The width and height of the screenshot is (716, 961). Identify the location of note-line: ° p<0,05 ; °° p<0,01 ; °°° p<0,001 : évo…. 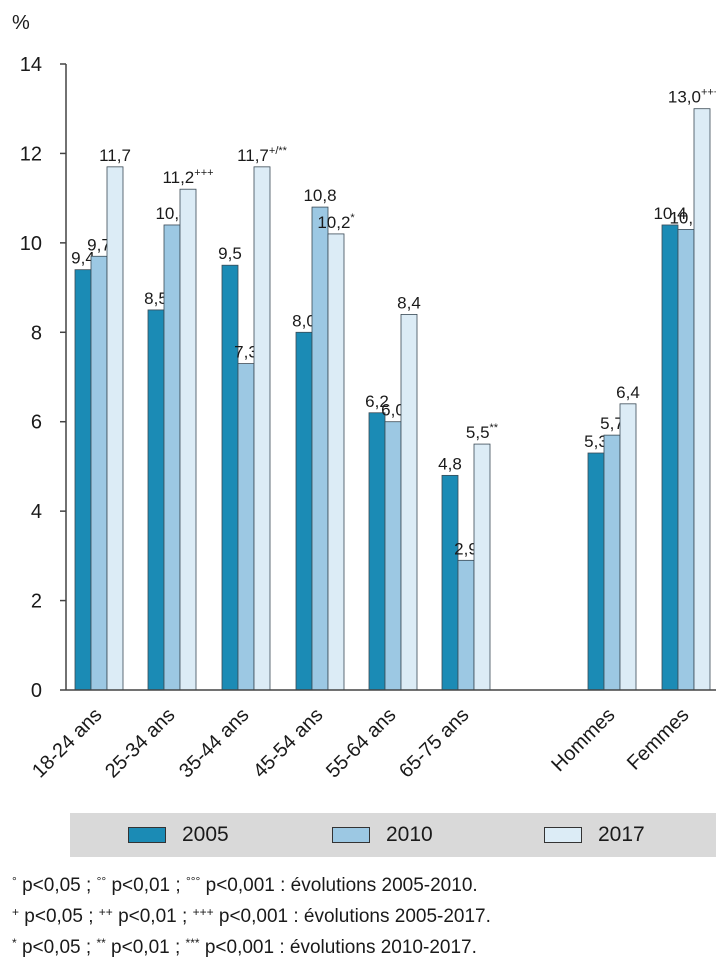
(251, 883).